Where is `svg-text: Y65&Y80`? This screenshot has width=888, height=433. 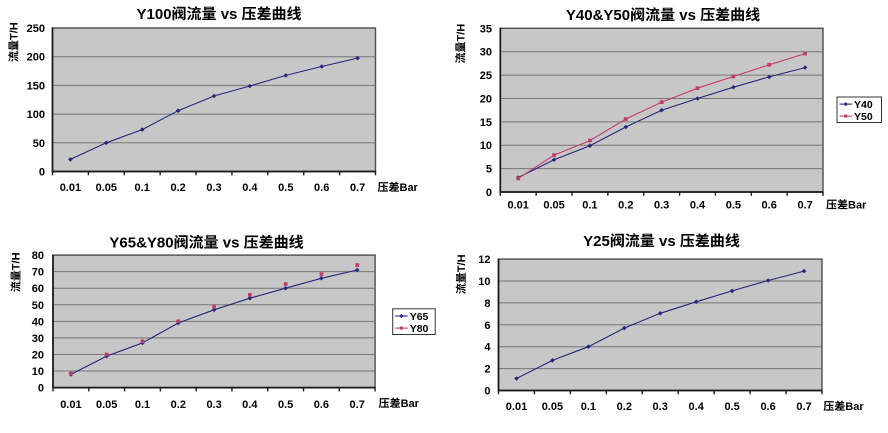
svg-text: Y65&Y80 is located at coordinates (141, 243).